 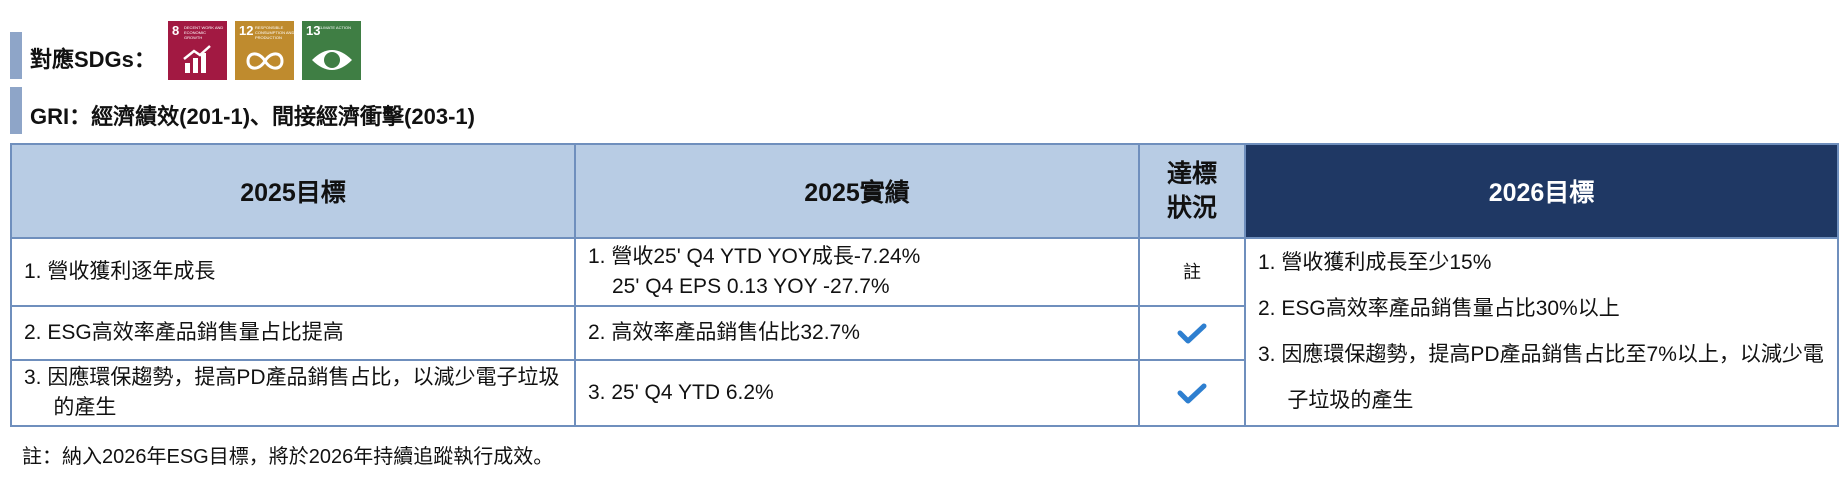 I want to click on column-header: 達標狀況, so click(x=1192, y=191).